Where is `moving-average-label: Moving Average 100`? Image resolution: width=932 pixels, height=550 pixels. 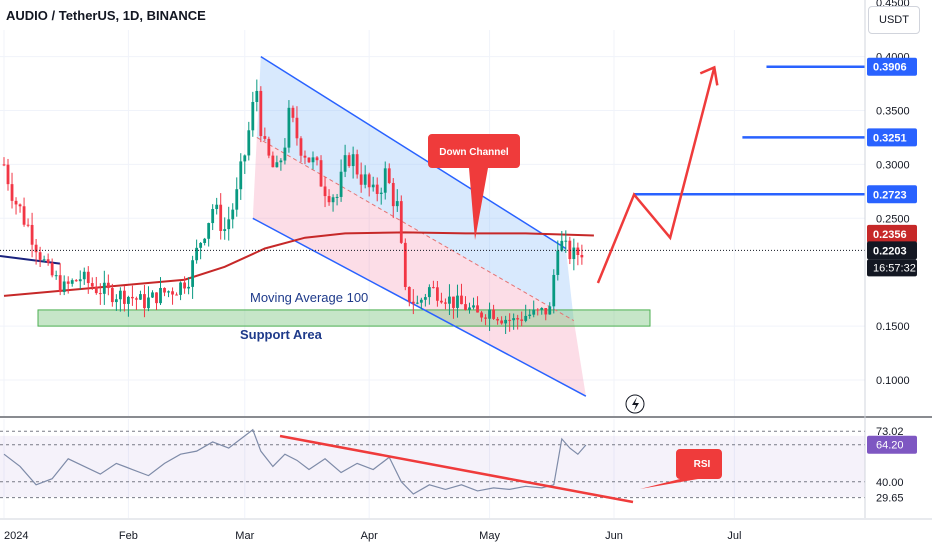 moving-average-label: Moving Average 100 is located at coordinates (309, 297).